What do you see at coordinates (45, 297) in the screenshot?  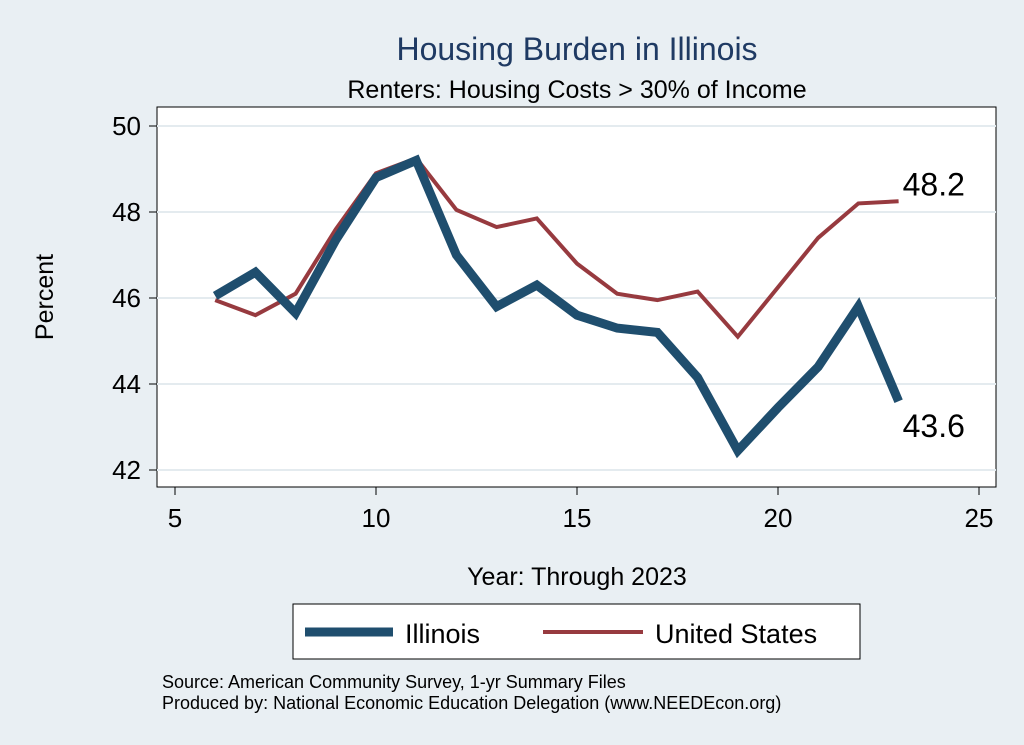 I see `y-axis-label: Percent` at bounding box center [45, 297].